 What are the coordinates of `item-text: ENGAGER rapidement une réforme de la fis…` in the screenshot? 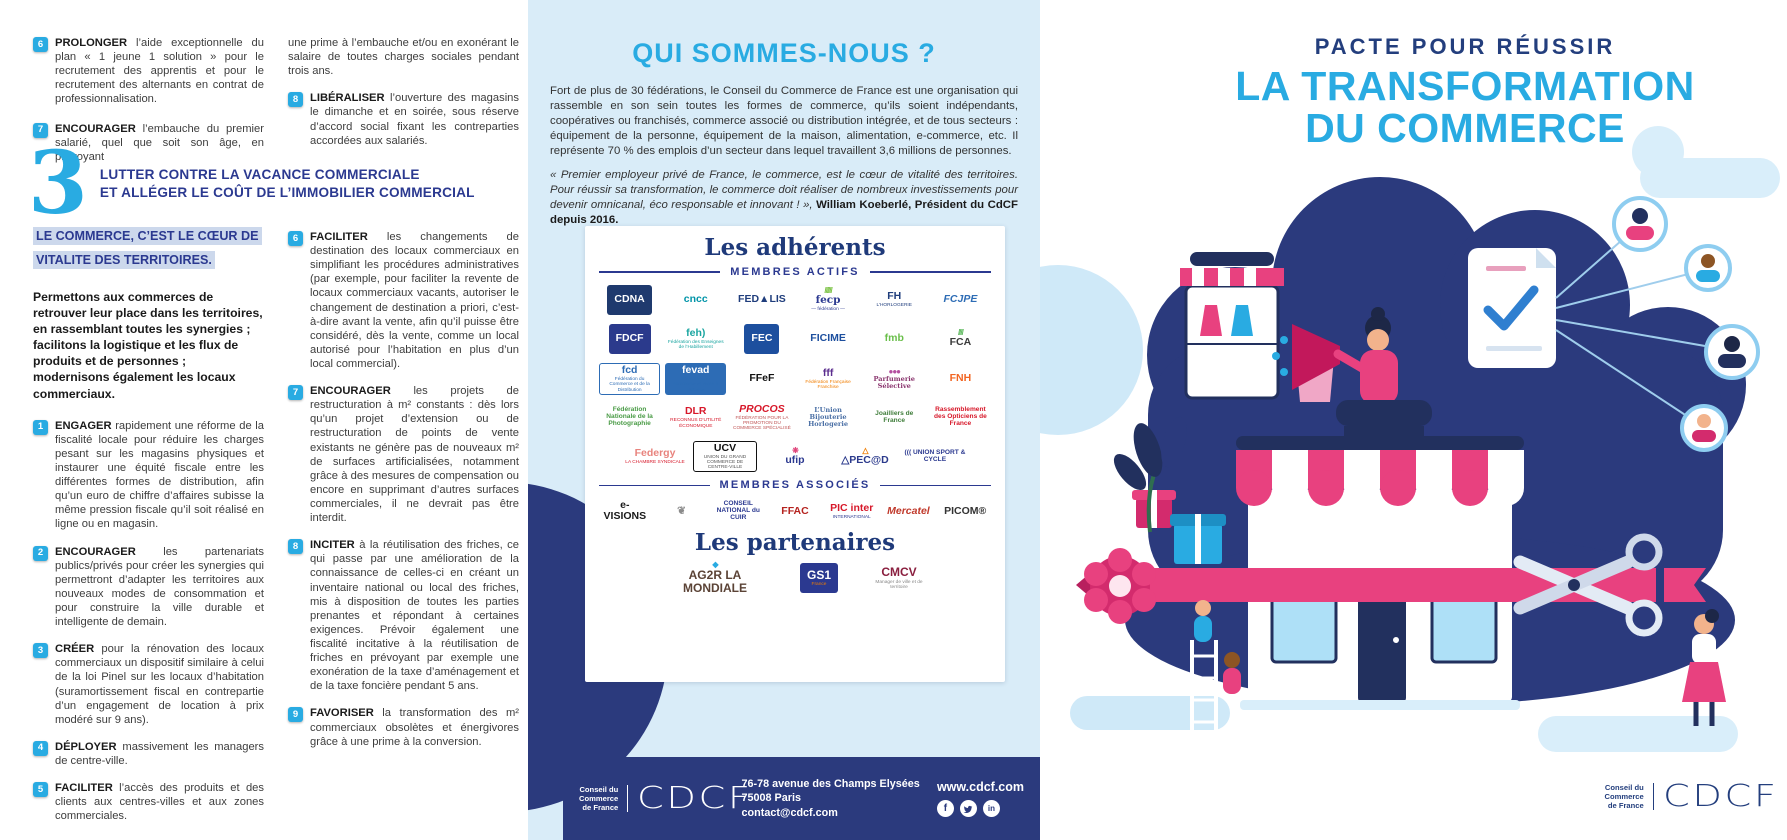 It's located at (159, 475).